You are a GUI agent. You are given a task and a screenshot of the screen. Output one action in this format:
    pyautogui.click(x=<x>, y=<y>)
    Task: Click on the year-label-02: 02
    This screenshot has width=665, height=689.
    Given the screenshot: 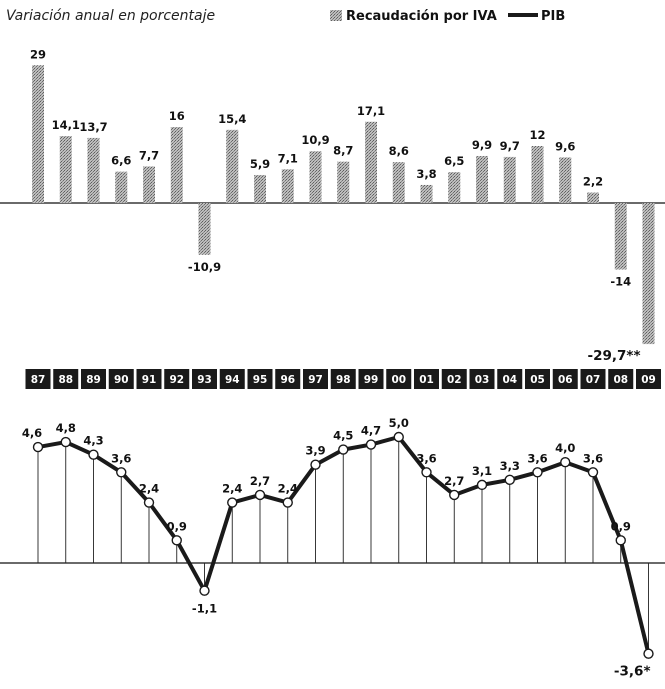 What is the action you would take?
    pyautogui.click(x=454, y=380)
    